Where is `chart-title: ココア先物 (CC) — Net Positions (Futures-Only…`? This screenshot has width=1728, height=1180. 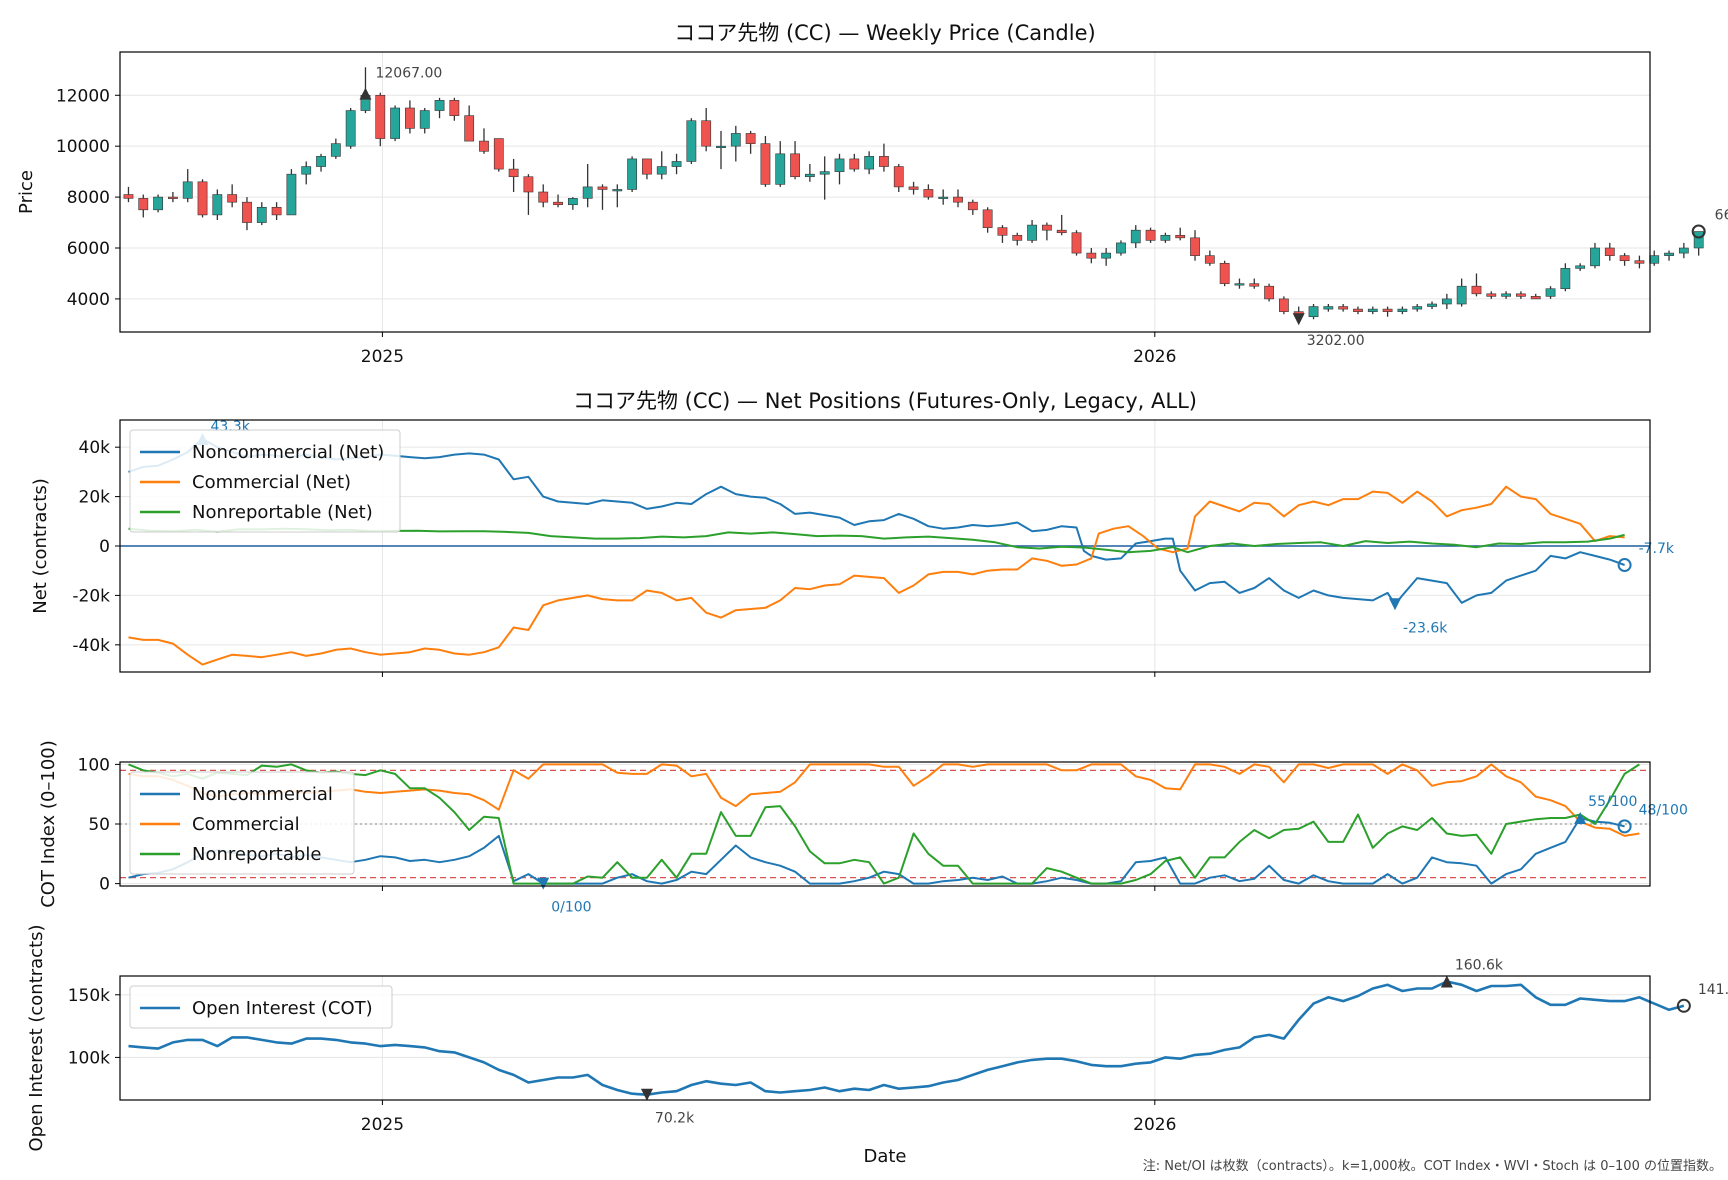
chart-title: ココア先物 (CC) — Net Positions (Futures-Only… is located at coordinates (885, 401).